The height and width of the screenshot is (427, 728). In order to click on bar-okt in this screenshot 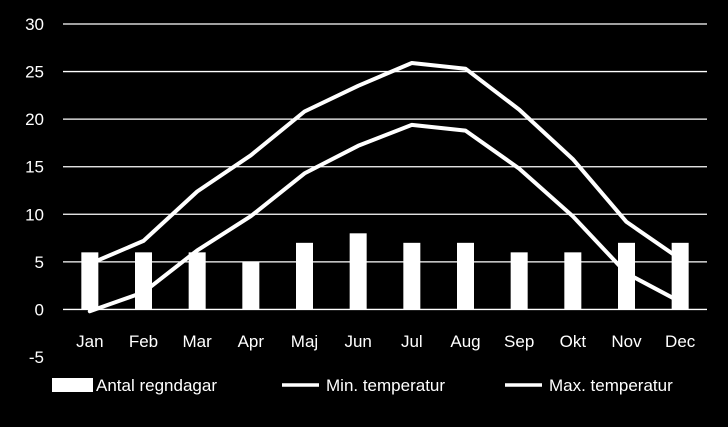, I will do `click(573, 281)`.